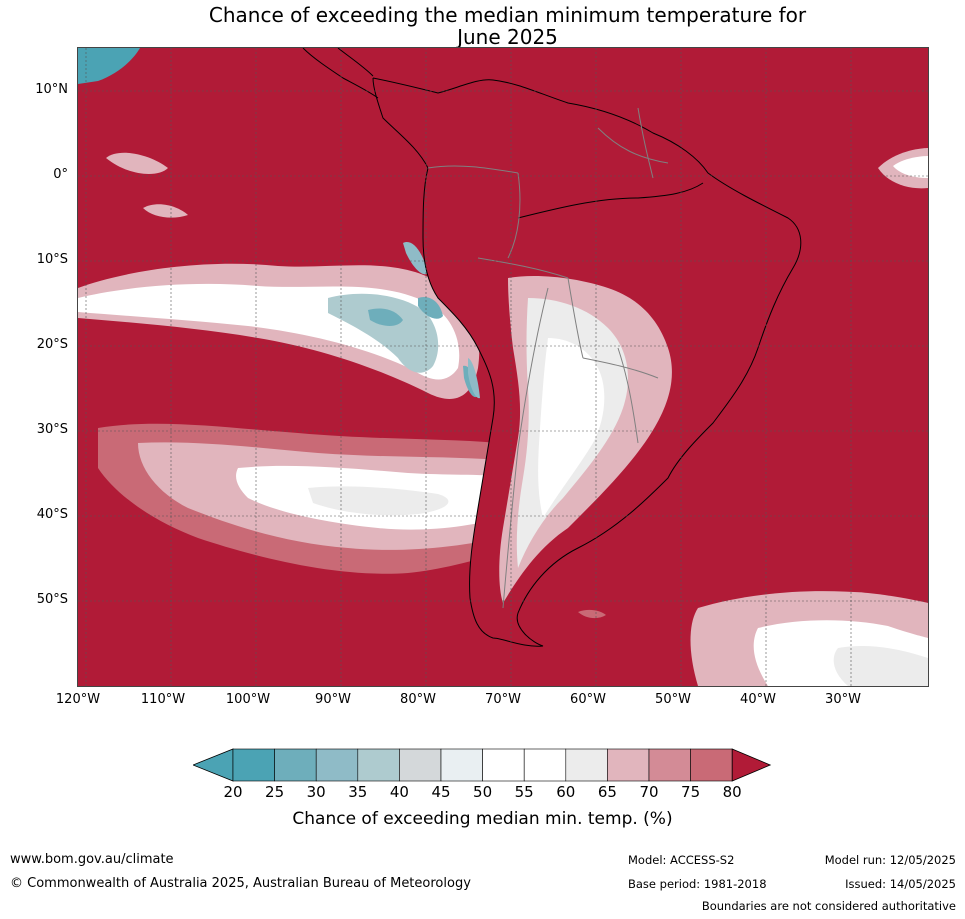 The width and height of the screenshot is (965, 919). What do you see at coordinates (52, 344) in the screenshot?
I see `latitude-label: 20°S` at bounding box center [52, 344].